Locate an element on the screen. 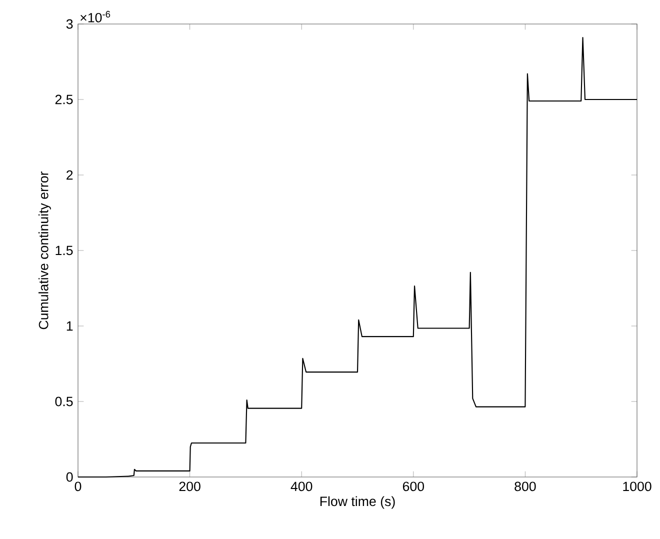  x-tick-label: 1000 is located at coordinates (637, 487).